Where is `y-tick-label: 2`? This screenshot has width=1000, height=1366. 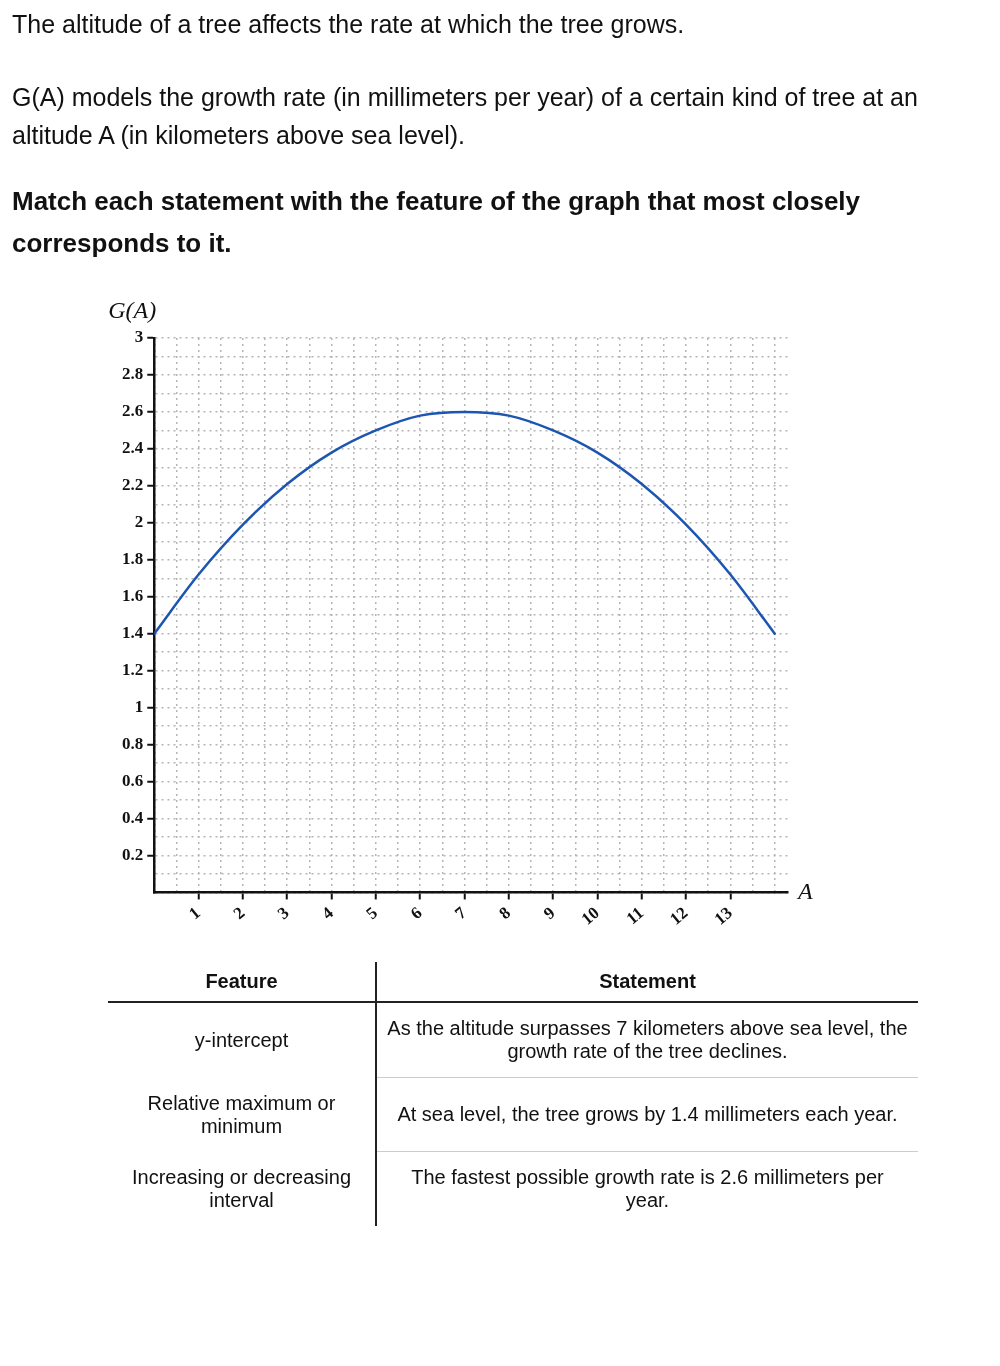
y-tick-label: 2 is located at coordinates (139, 522).